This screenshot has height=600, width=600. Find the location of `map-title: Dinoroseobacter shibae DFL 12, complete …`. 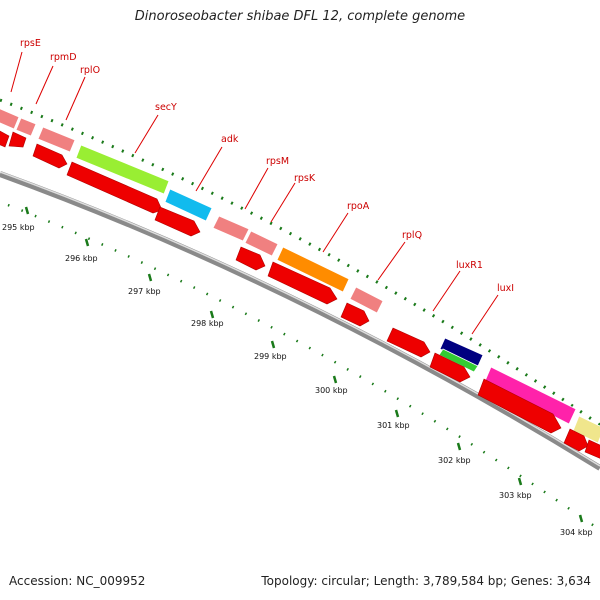

map-title: Dinoroseobacter shibae DFL 12, complete … is located at coordinates (300, 16).